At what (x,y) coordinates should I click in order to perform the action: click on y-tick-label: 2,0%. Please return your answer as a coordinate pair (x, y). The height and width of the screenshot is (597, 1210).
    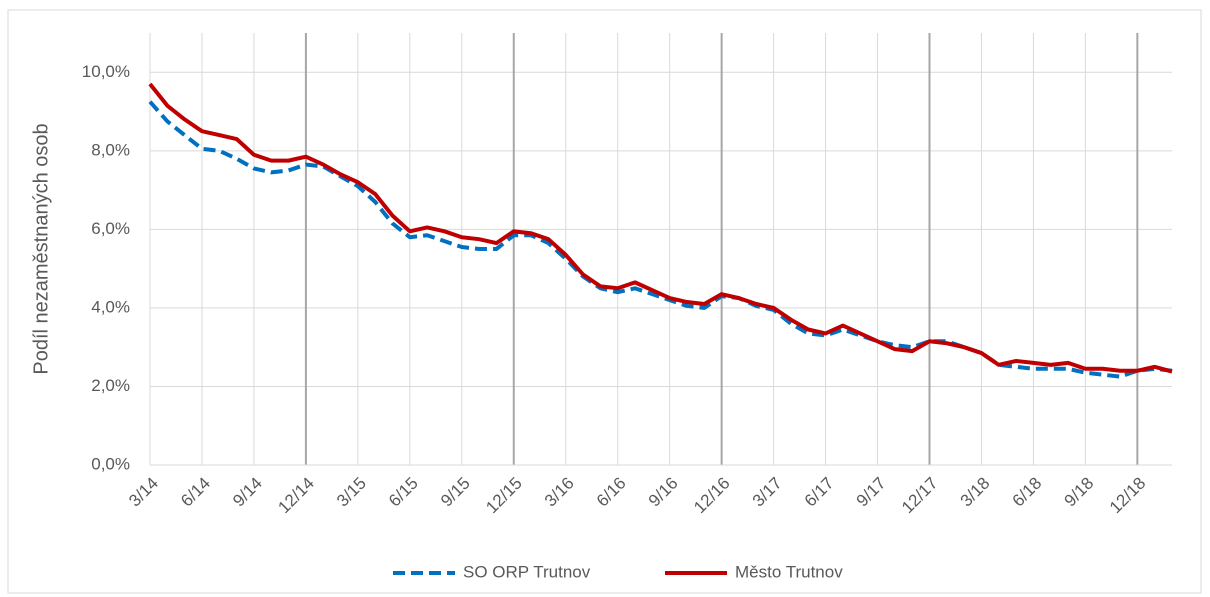
    Looking at the image, I should click on (110, 385).